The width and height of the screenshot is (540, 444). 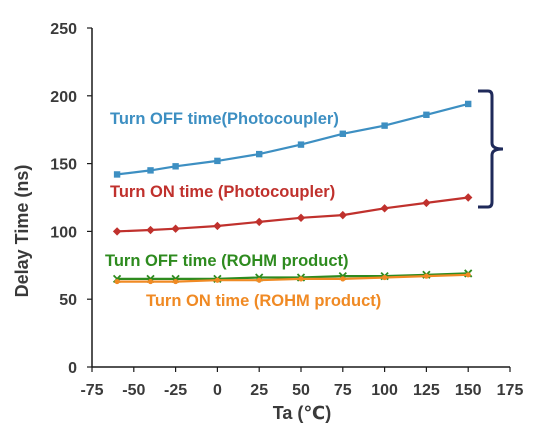 I want to click on x-tick-label: 0, so click(x=217, y=390).